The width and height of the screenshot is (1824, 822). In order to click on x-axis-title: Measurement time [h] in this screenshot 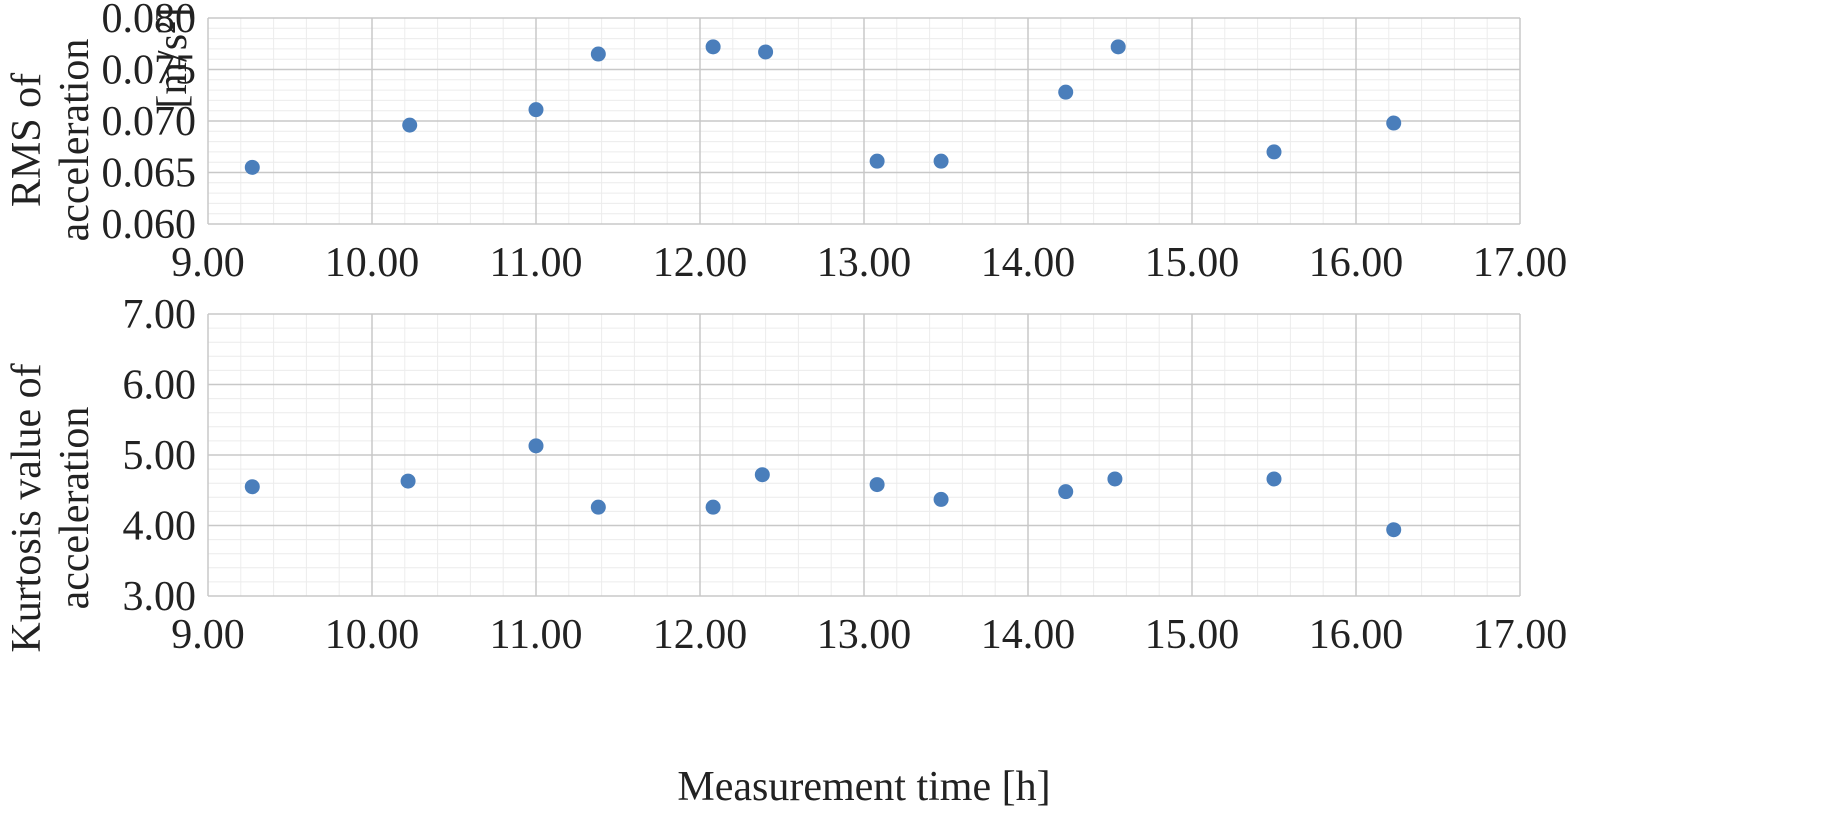, I will do `click(863, 787)`.